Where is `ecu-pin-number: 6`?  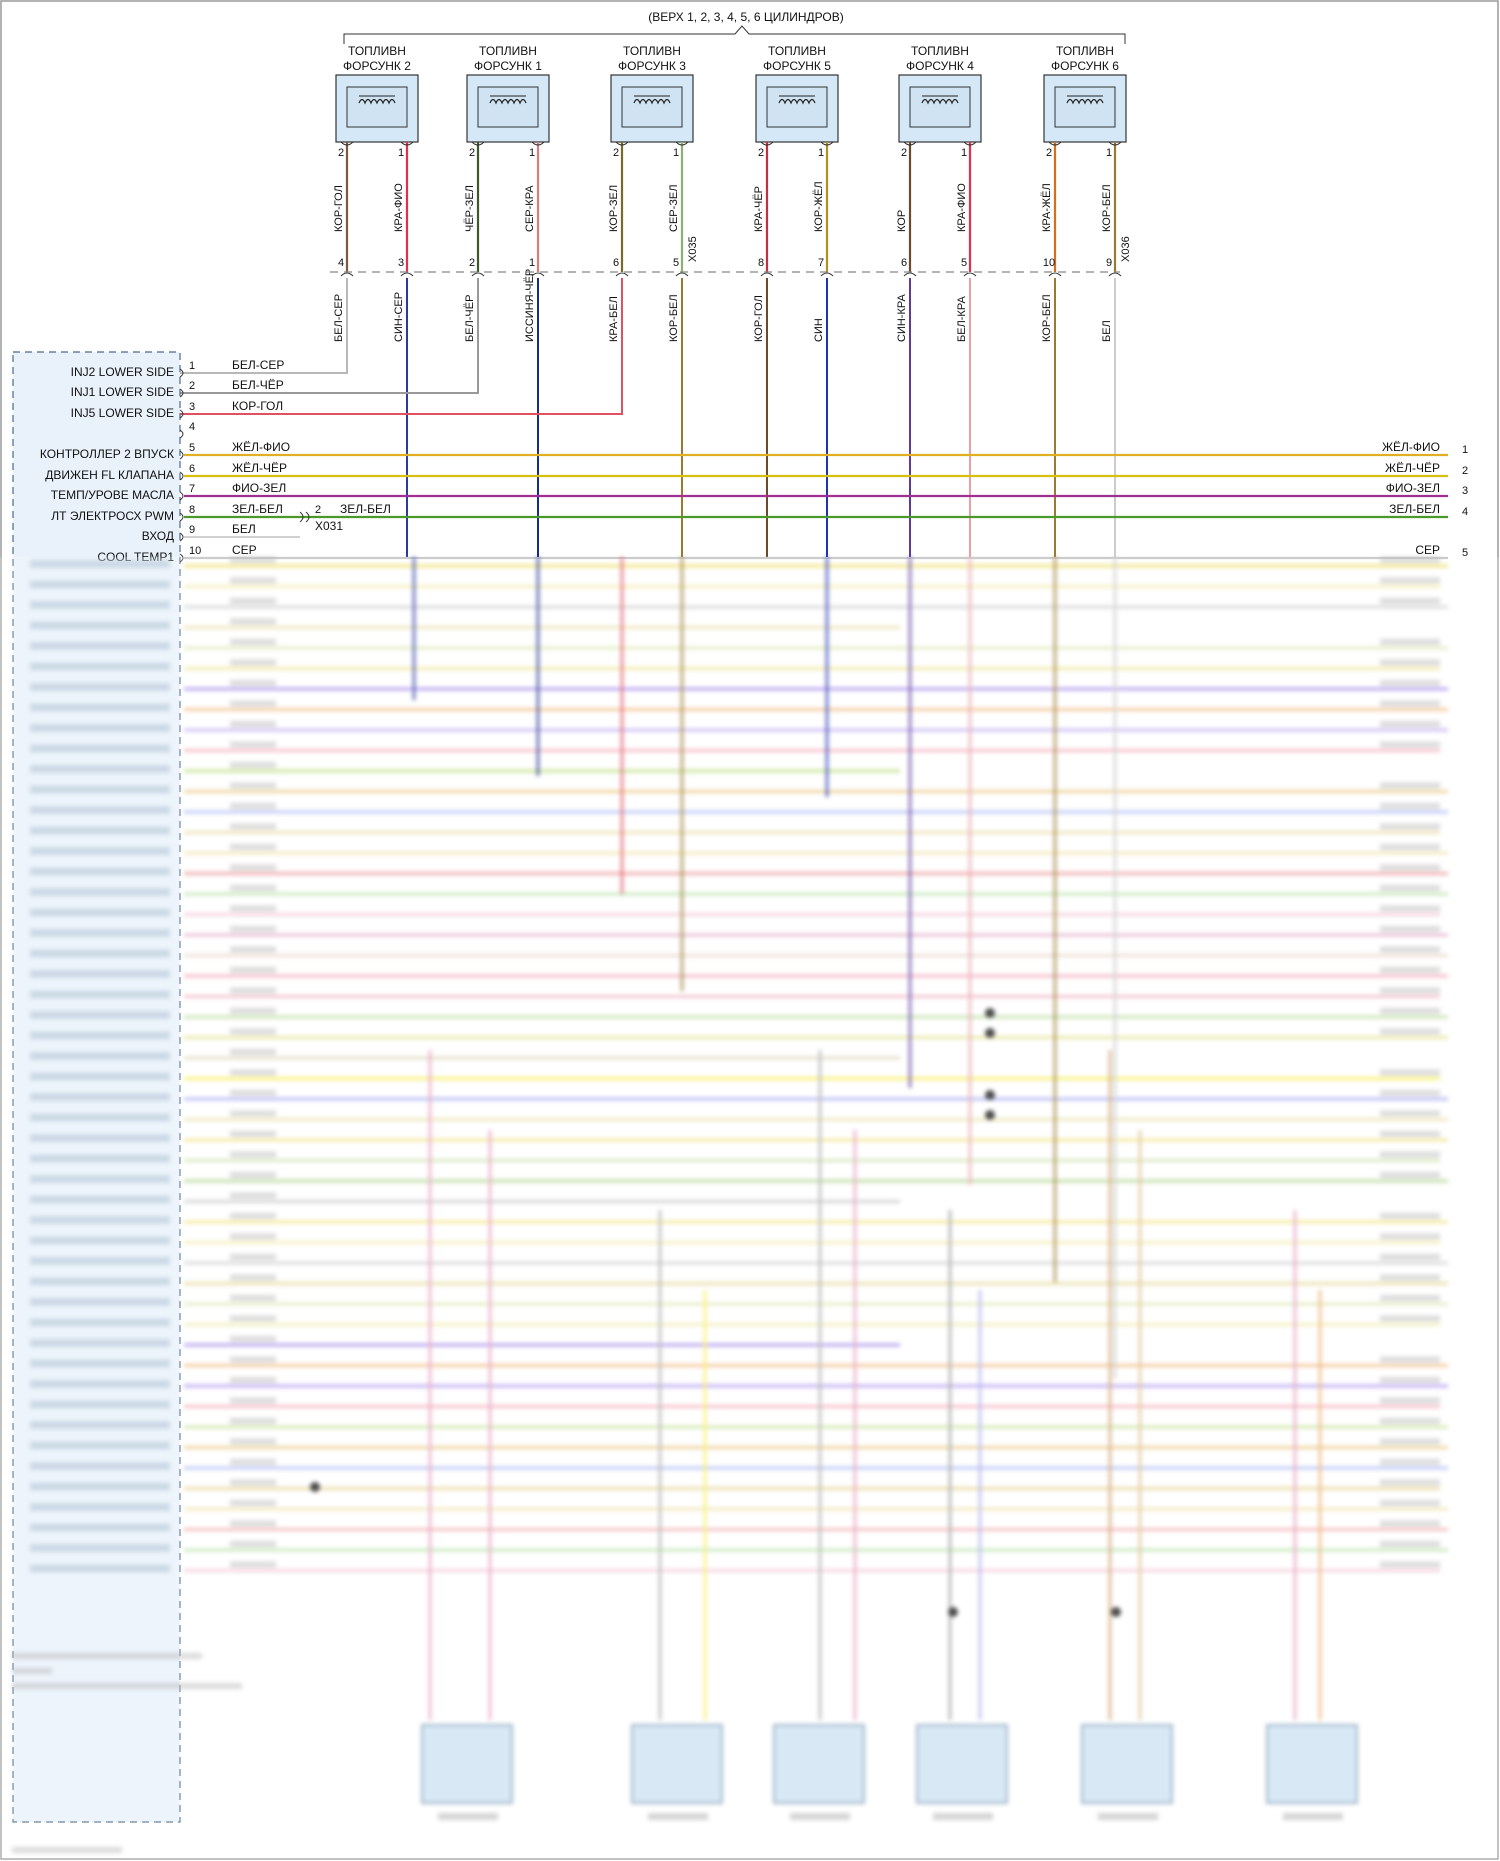 ecu-pin-number: 6 is located at coordinates (192, 469).